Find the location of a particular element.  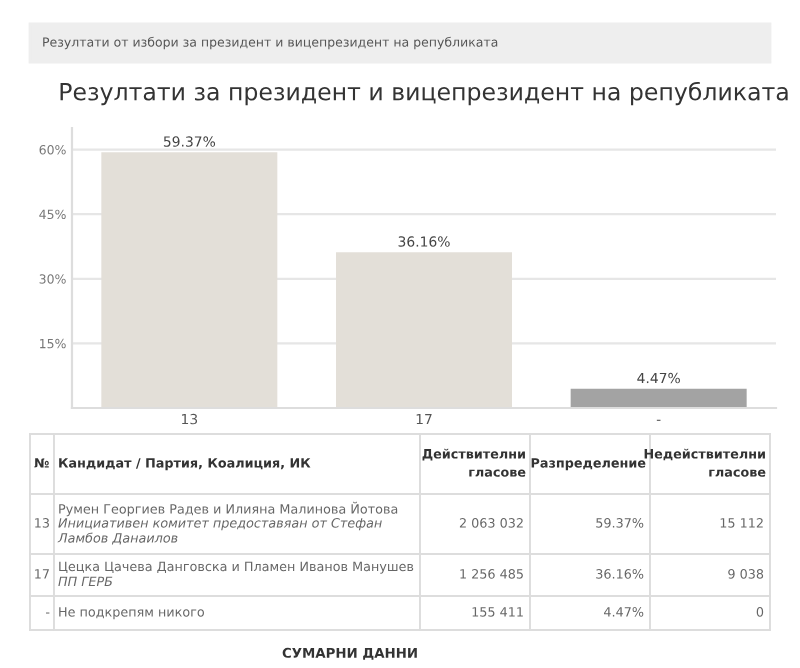

bar is located at coordinates (658, 398).